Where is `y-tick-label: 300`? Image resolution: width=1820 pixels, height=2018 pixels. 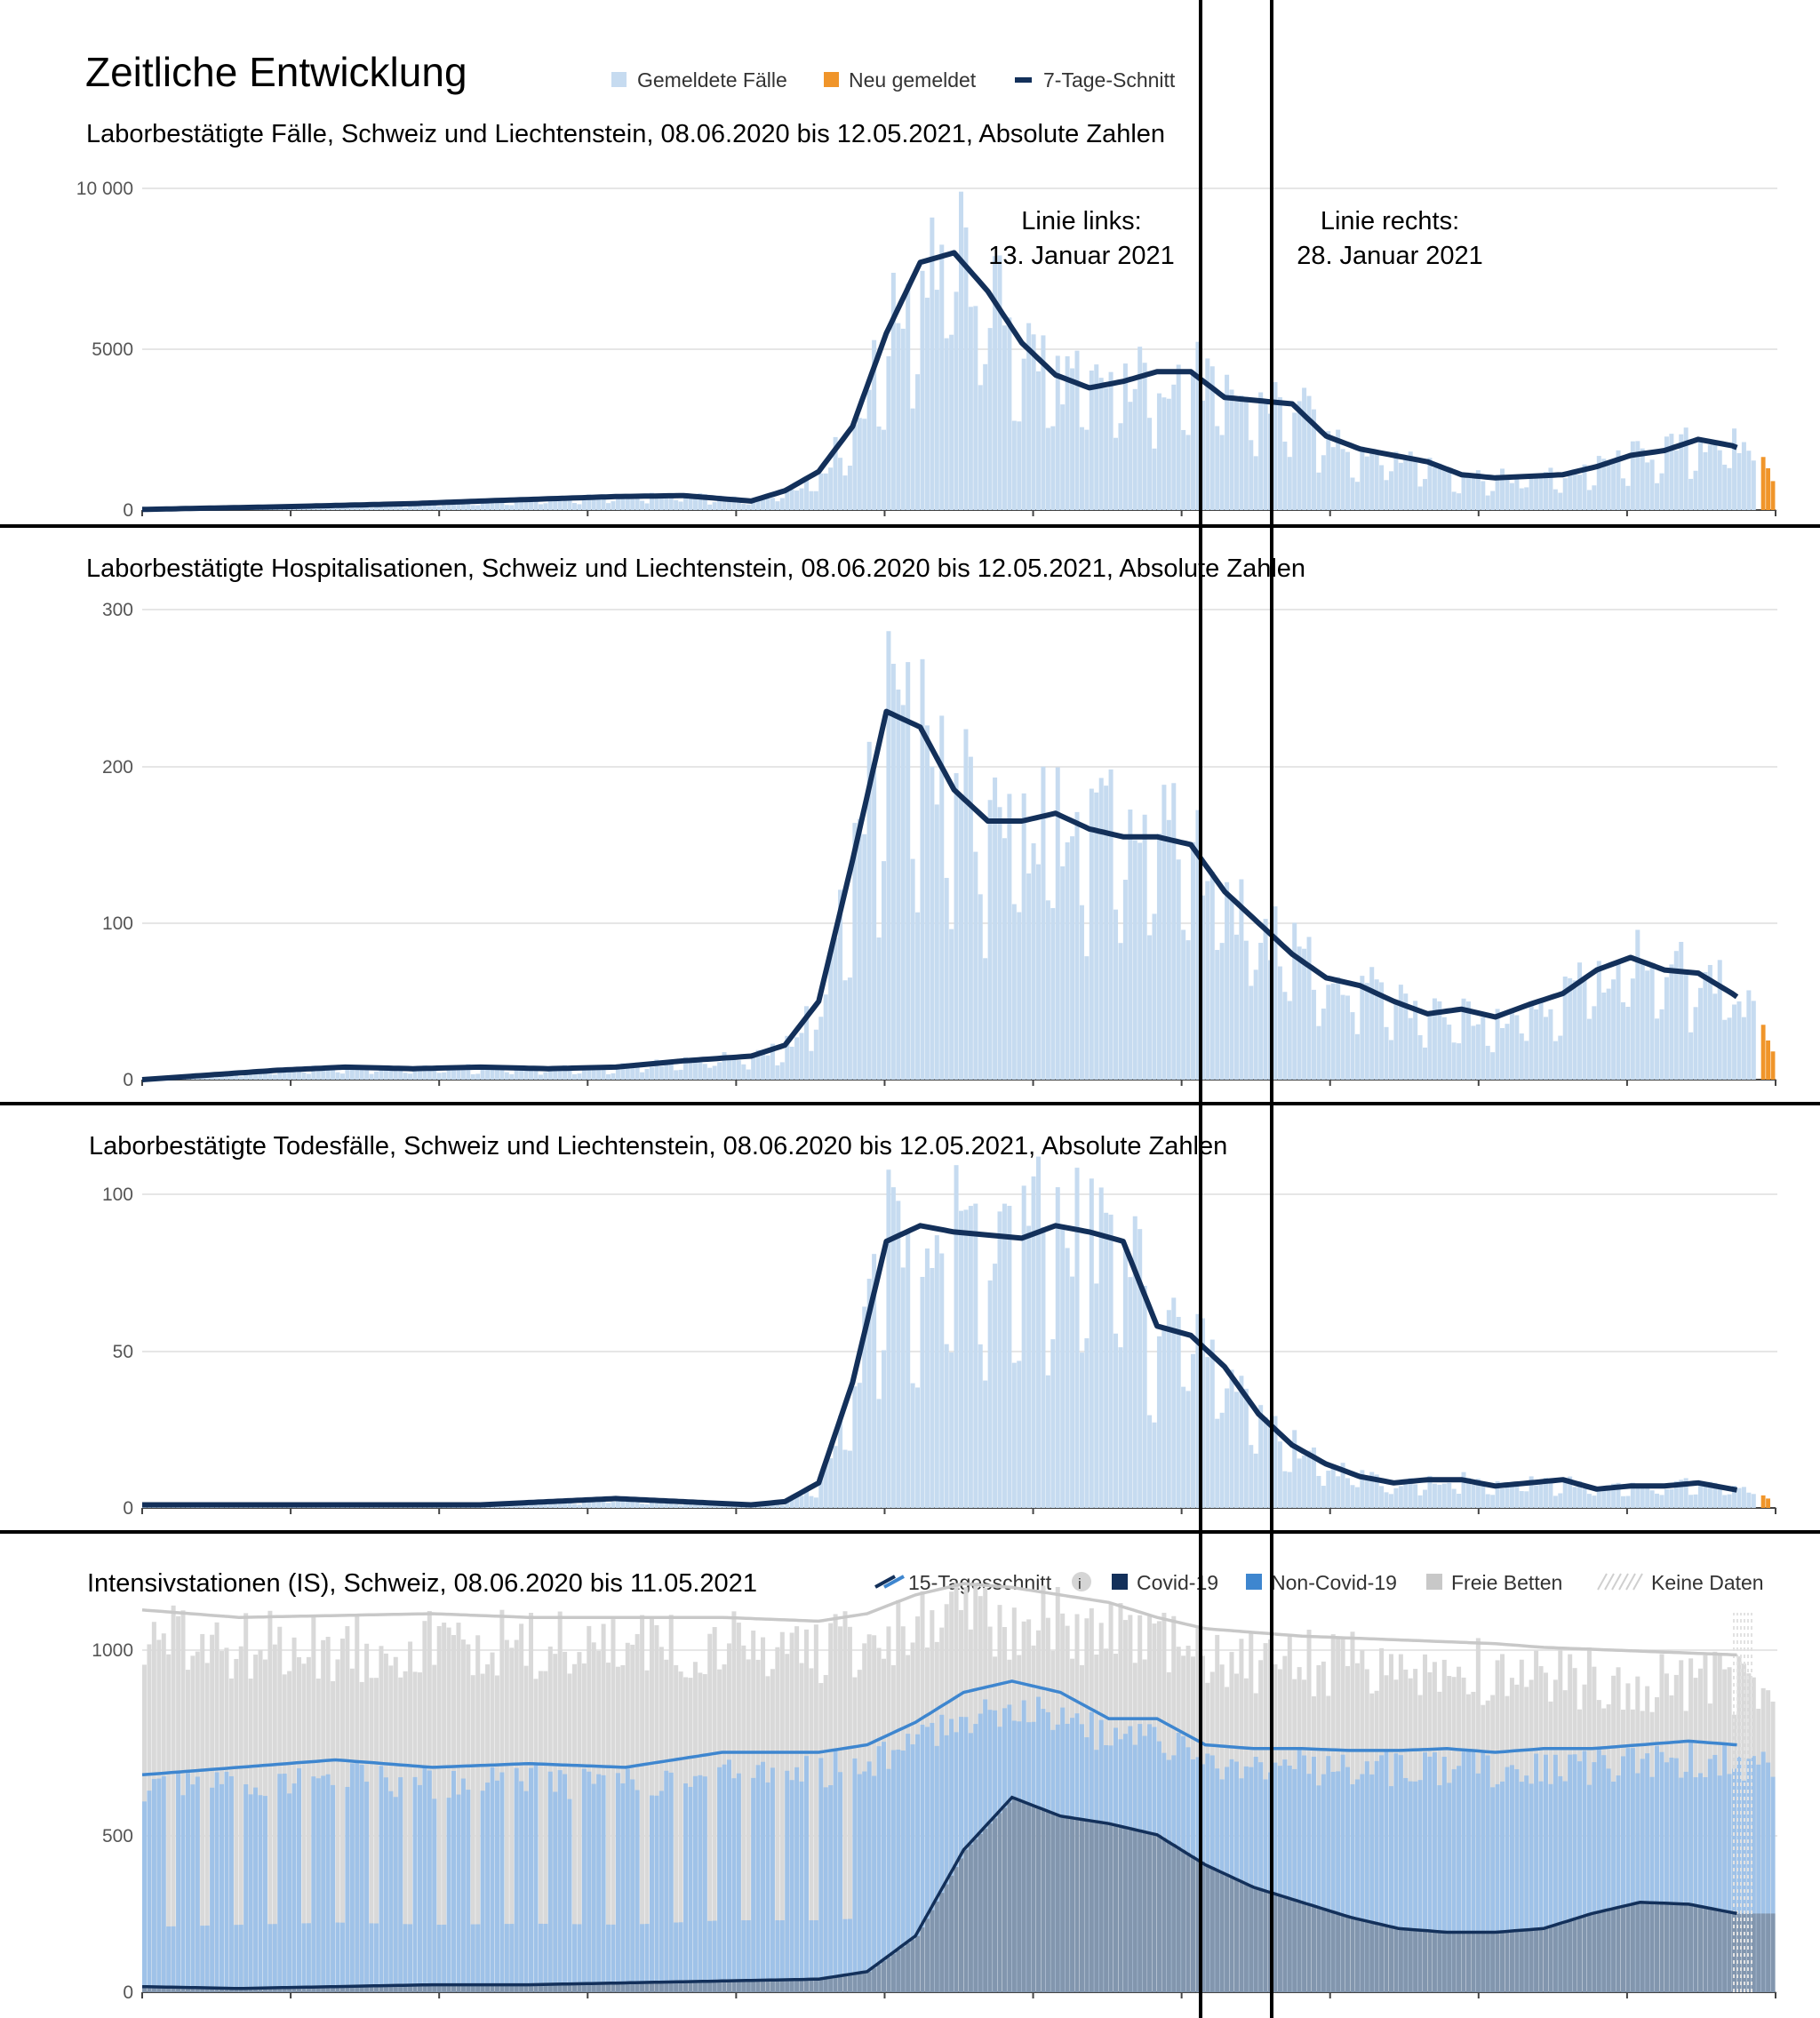 y-tick-label: 300 is located at coordinates (118, 610).